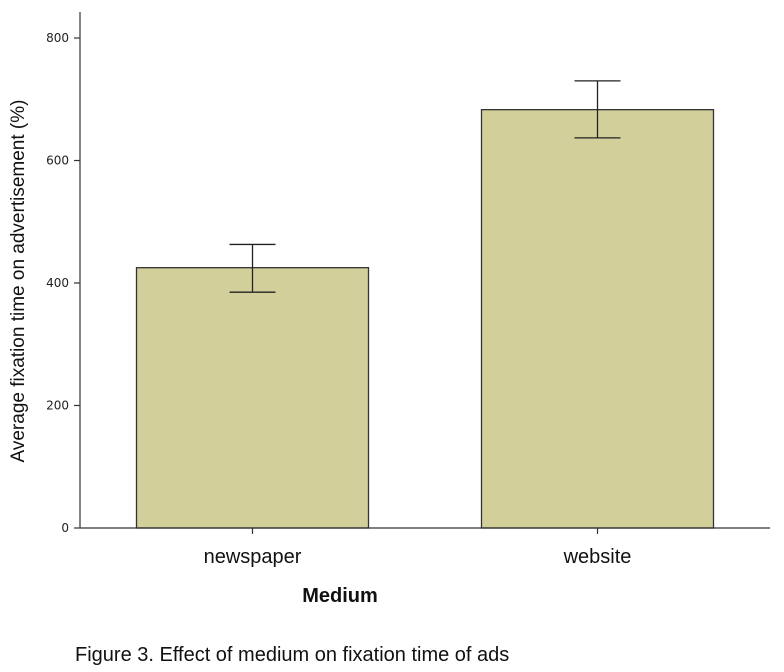 The width and height of the screenshot is (784, 672). I want to click on x-tick-label-website: website, so click(597, 557).